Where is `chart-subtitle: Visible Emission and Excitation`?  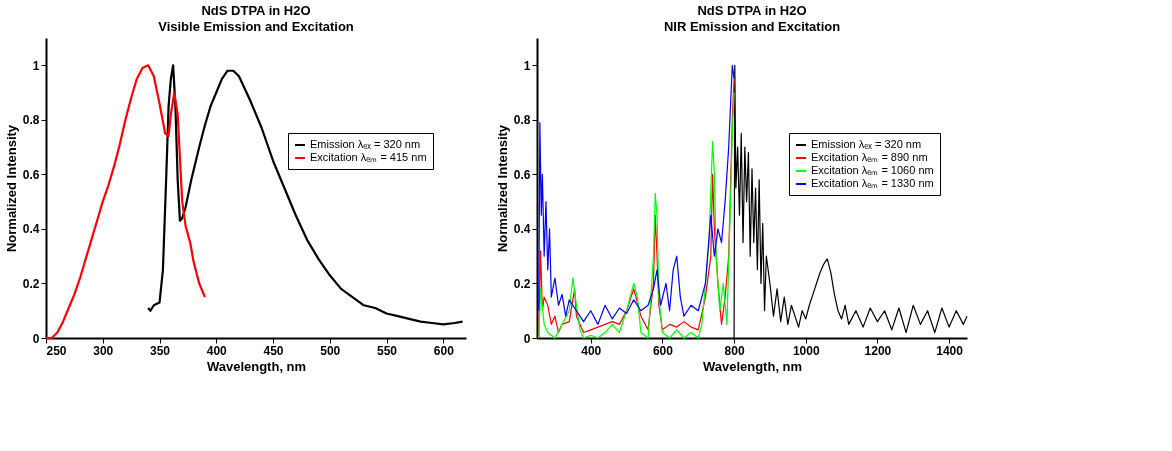
chart-subtitle: Visible Emission and Excitation is located at coordinates (256, 26).